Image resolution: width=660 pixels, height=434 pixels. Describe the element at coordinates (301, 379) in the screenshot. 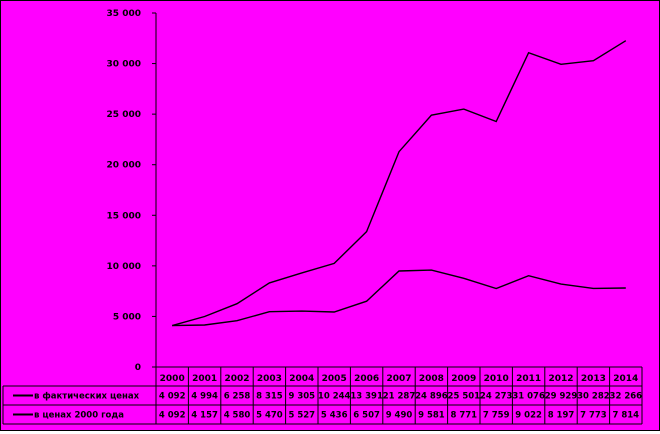

I see `x-tick-label: 2004` at that location.